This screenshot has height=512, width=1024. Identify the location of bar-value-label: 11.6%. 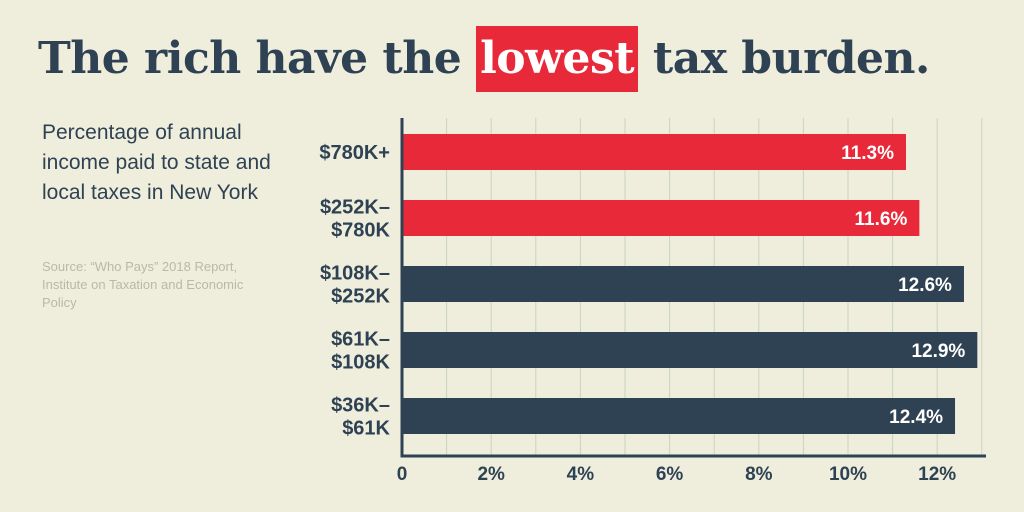
(881, 219).